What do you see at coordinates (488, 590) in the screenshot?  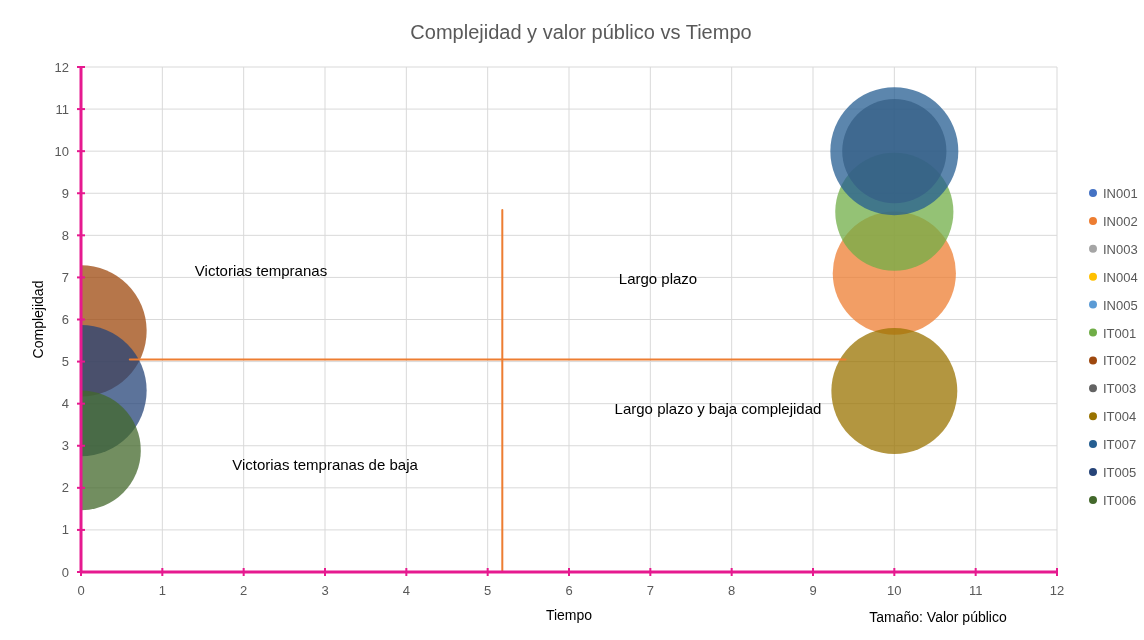 I see `x-tick-label: 5` at bounding box center [488, 590].